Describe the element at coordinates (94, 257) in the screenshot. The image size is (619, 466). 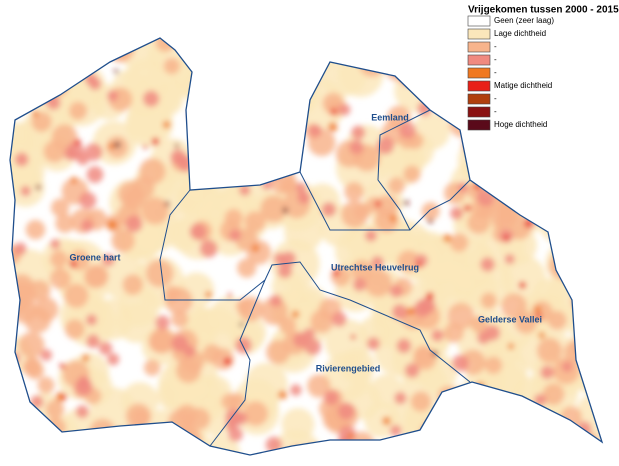
I see `region-label: Groene hart` at that location.